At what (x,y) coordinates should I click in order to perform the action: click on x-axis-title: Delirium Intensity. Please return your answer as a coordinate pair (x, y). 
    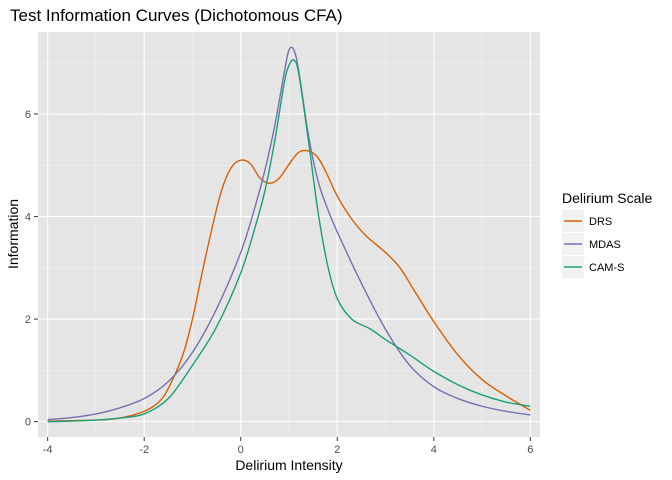
    Looking at the image, I should click on (288, 465).